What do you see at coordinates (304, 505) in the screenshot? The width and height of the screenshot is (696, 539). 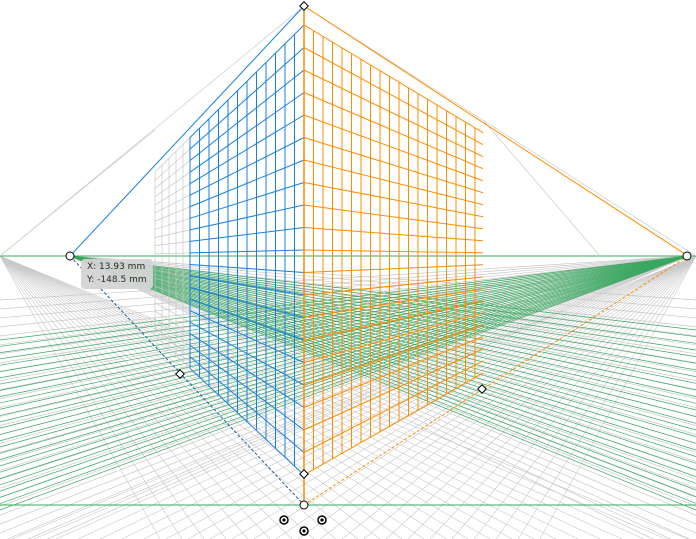 I see `origin-handle` at bounding box center [304, 505].